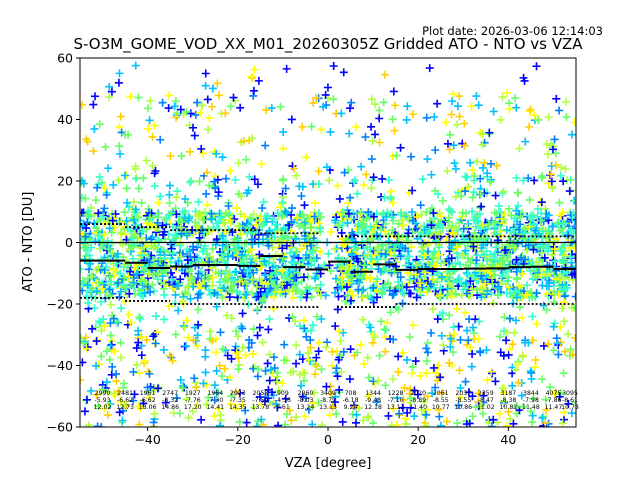 This screenshot has height=480, width=640. Describe the element at coordinates (125, 393) in the screenshot. I see `bin-stat-count: 2481` at that location.